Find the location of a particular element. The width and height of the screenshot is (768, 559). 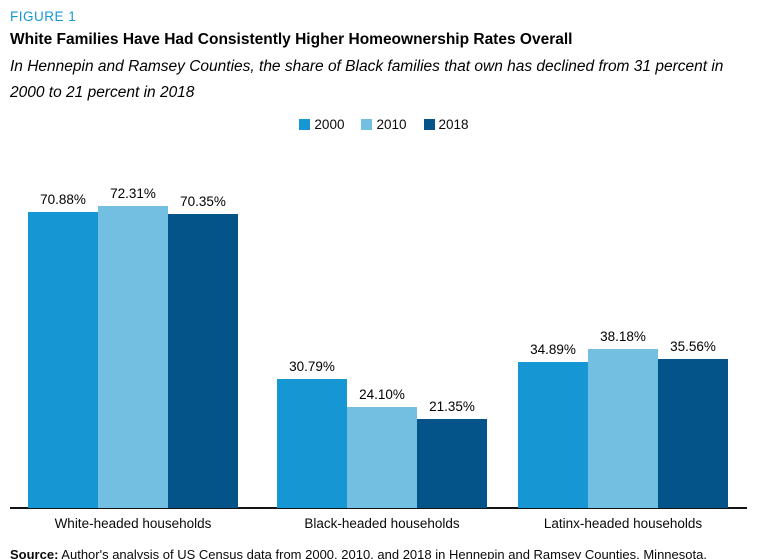

value-label: 24.10% is located at coordinates (382, 394).